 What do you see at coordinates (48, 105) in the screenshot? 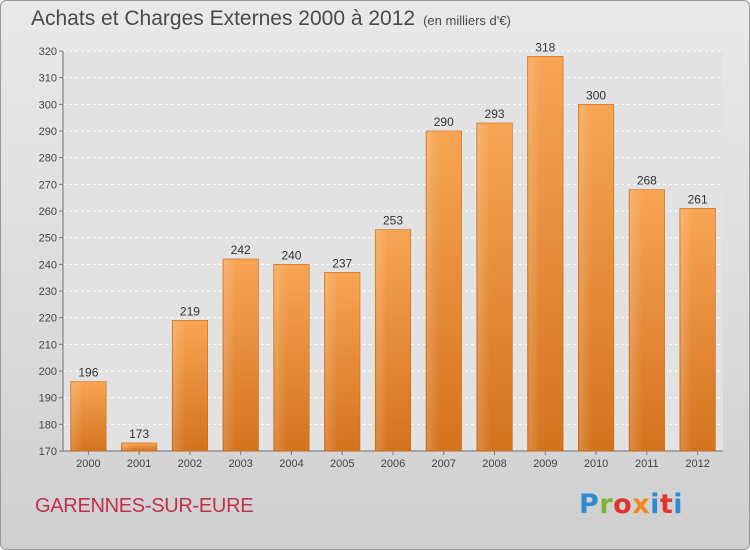
I see `y-tick-label: 300` at bounding box center [48, 105].